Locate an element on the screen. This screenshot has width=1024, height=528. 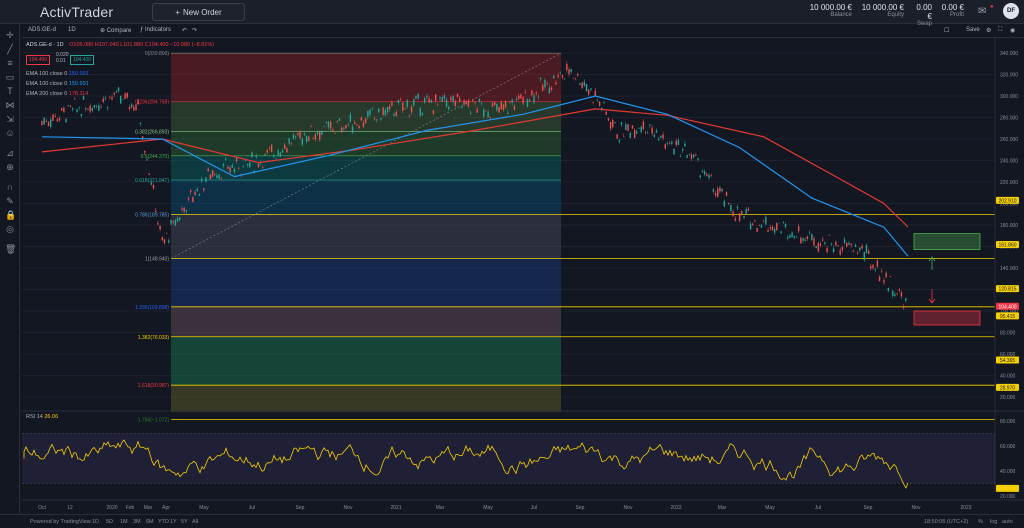
range-ytd: YTD is located at coordinates (163, 522).